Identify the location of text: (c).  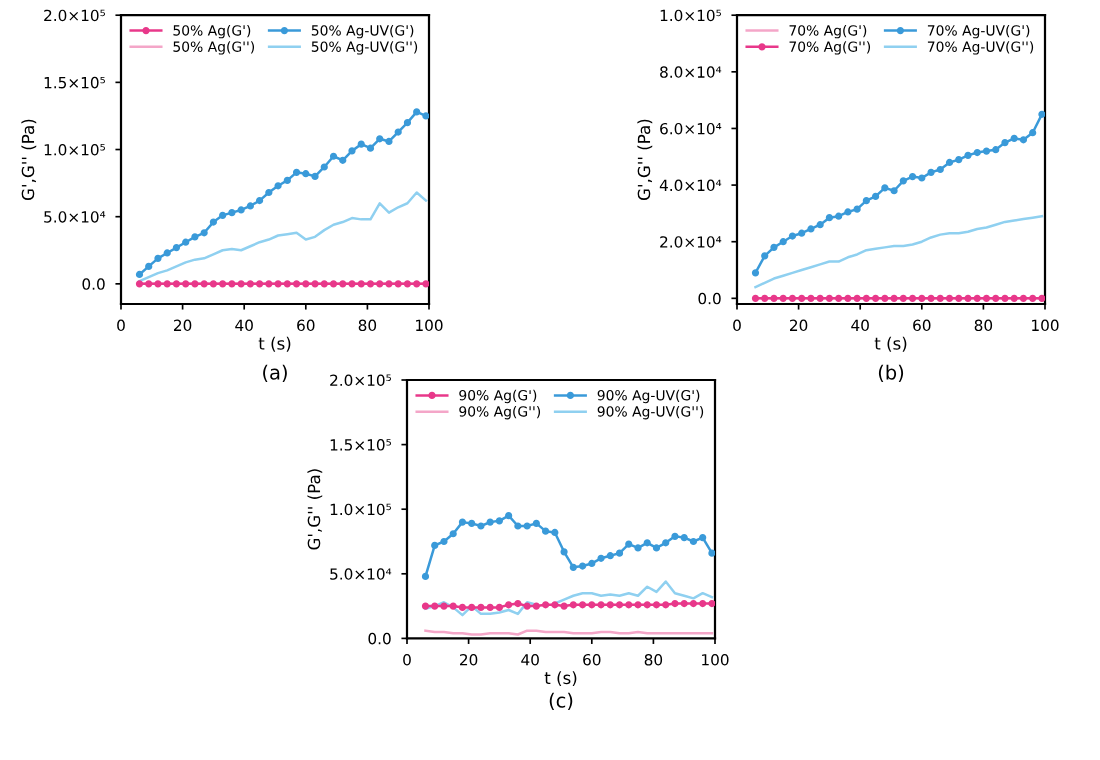
(561, 701).